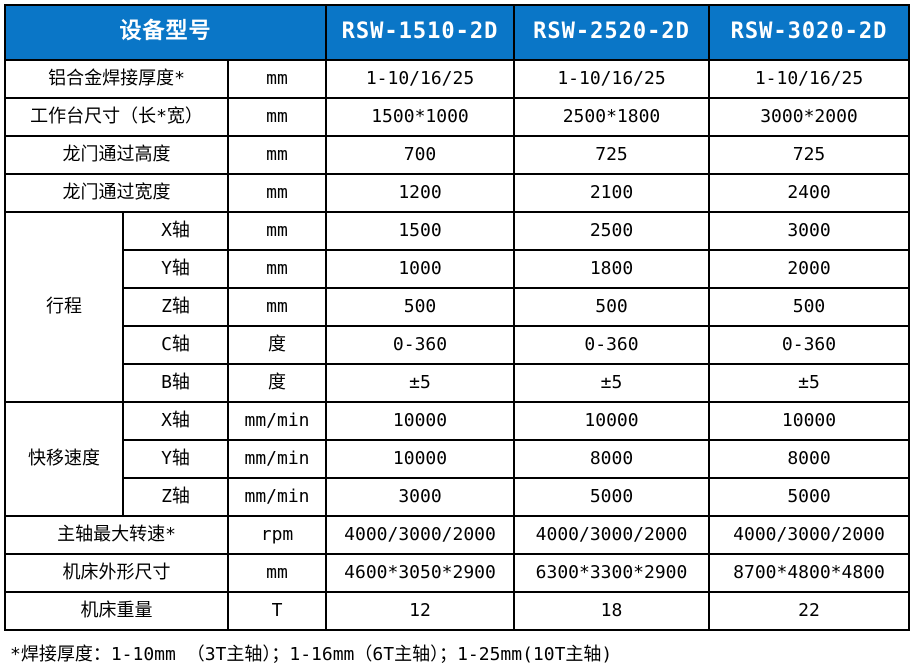 Image resolution: width=912 pixels, height=665 pixels. Describe the element at coordinates (64, 459) in the screenshot. I see `group-label-rapid: 快移速度` at that location.